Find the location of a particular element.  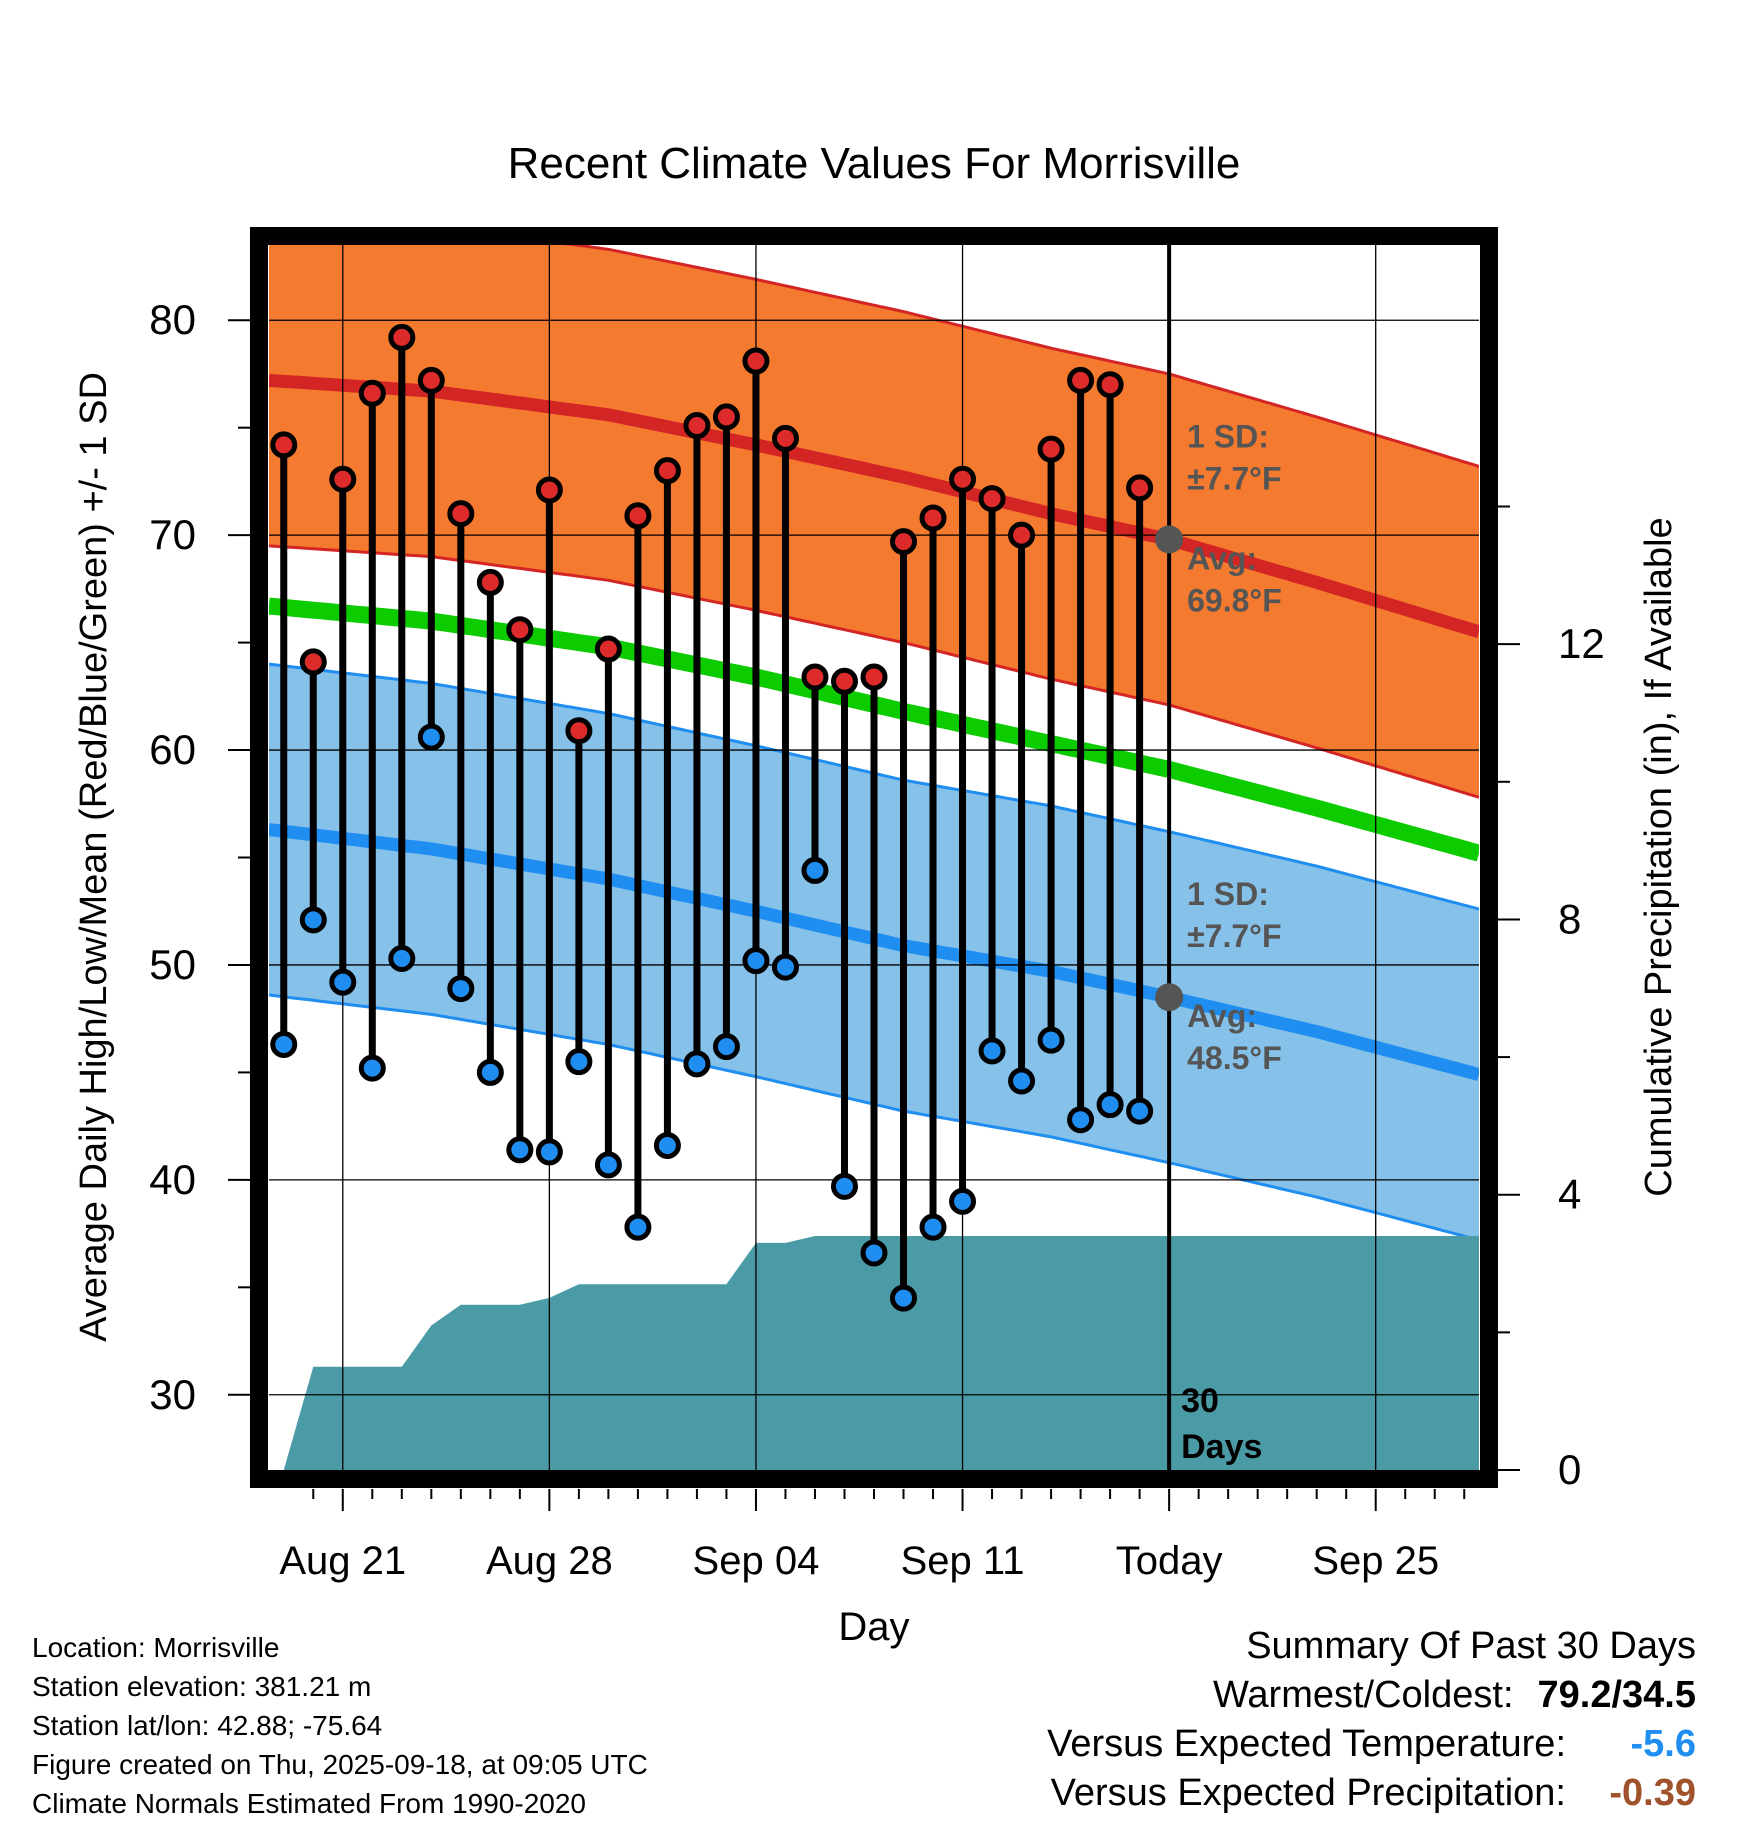

summary-warm-cold-row: Warmest/Coldest: 79.2/34.5 is located at coordinates (1371, 1695).